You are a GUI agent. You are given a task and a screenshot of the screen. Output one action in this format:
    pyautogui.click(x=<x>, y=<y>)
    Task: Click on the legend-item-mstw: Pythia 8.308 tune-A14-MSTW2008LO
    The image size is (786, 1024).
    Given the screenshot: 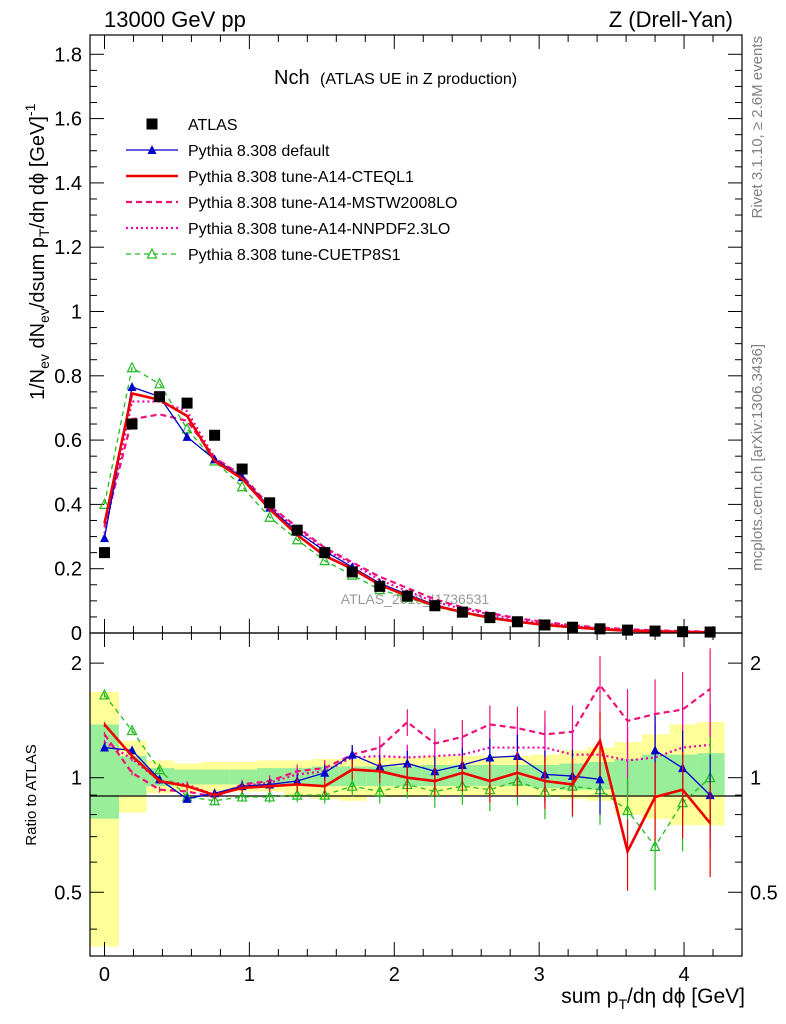 What is the action you would take?
    pyautogui.click(x=291, y=203)
    